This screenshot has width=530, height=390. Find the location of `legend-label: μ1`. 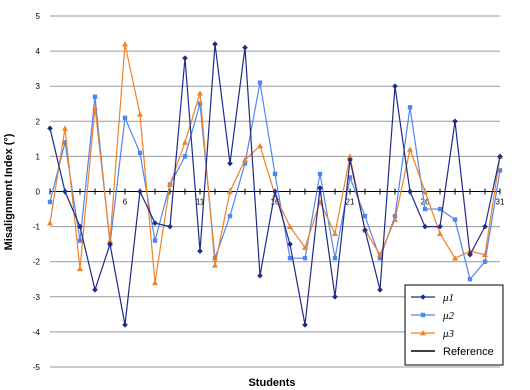

legend-label: μ1 is located at coordinates (448, 298).